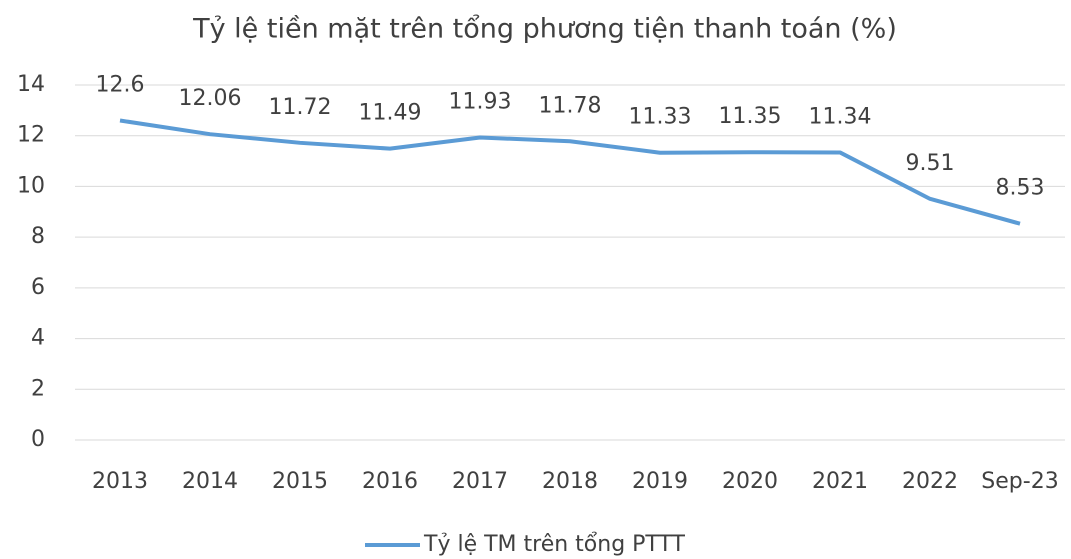  Describe the element at coordinates (750, 481) in the screenshot. I see `x-tick-label: 2020` at that location.